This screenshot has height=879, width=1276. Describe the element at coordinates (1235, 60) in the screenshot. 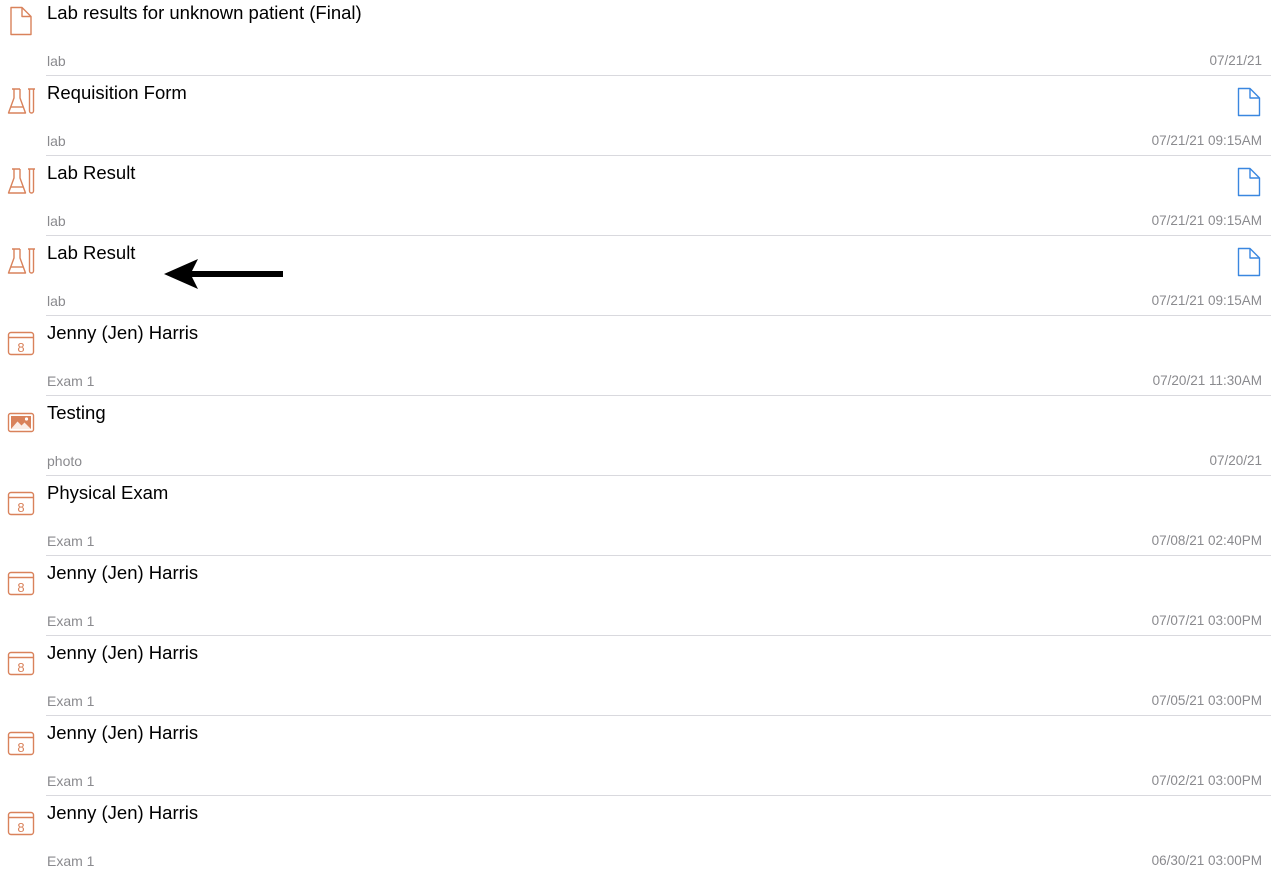

I see `record-date: 07/21/21` at that location.